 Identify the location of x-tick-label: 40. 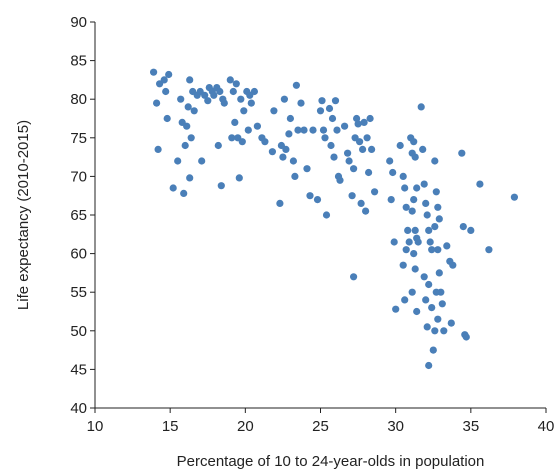
(546, 426).